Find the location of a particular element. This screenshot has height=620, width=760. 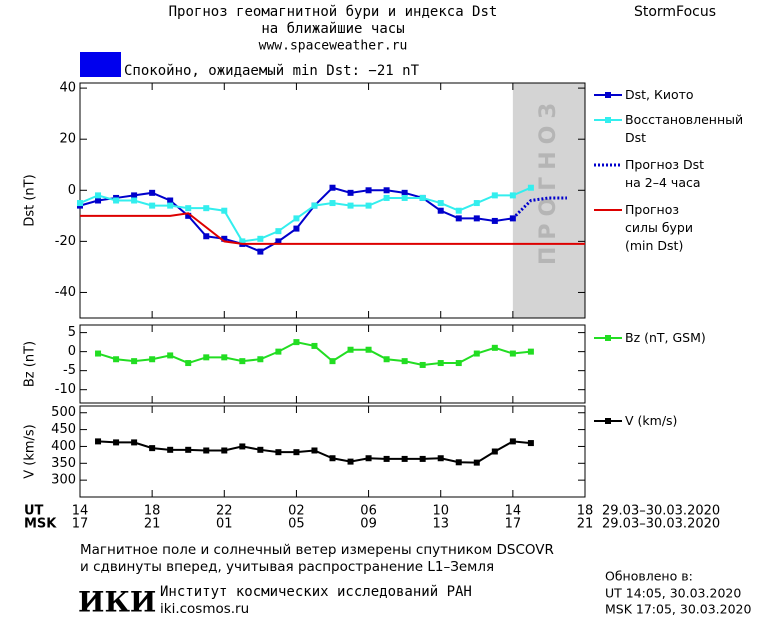

y-tick-label: 5 is located at coordinates (72, 332).